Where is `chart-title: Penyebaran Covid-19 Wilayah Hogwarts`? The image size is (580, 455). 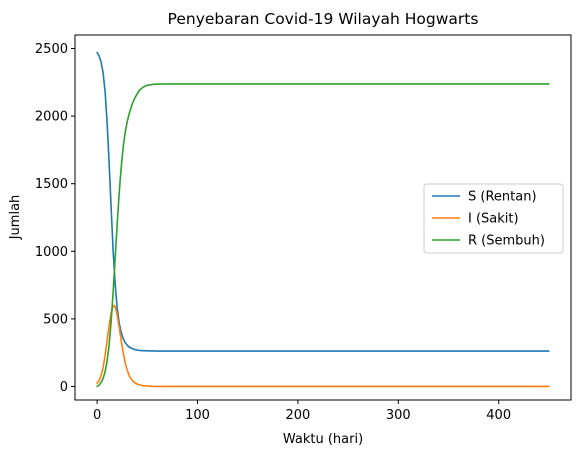 chart-title: Penyebaran Covid-19 Wilayah Hogwarts is located at coordinates (323, 19).